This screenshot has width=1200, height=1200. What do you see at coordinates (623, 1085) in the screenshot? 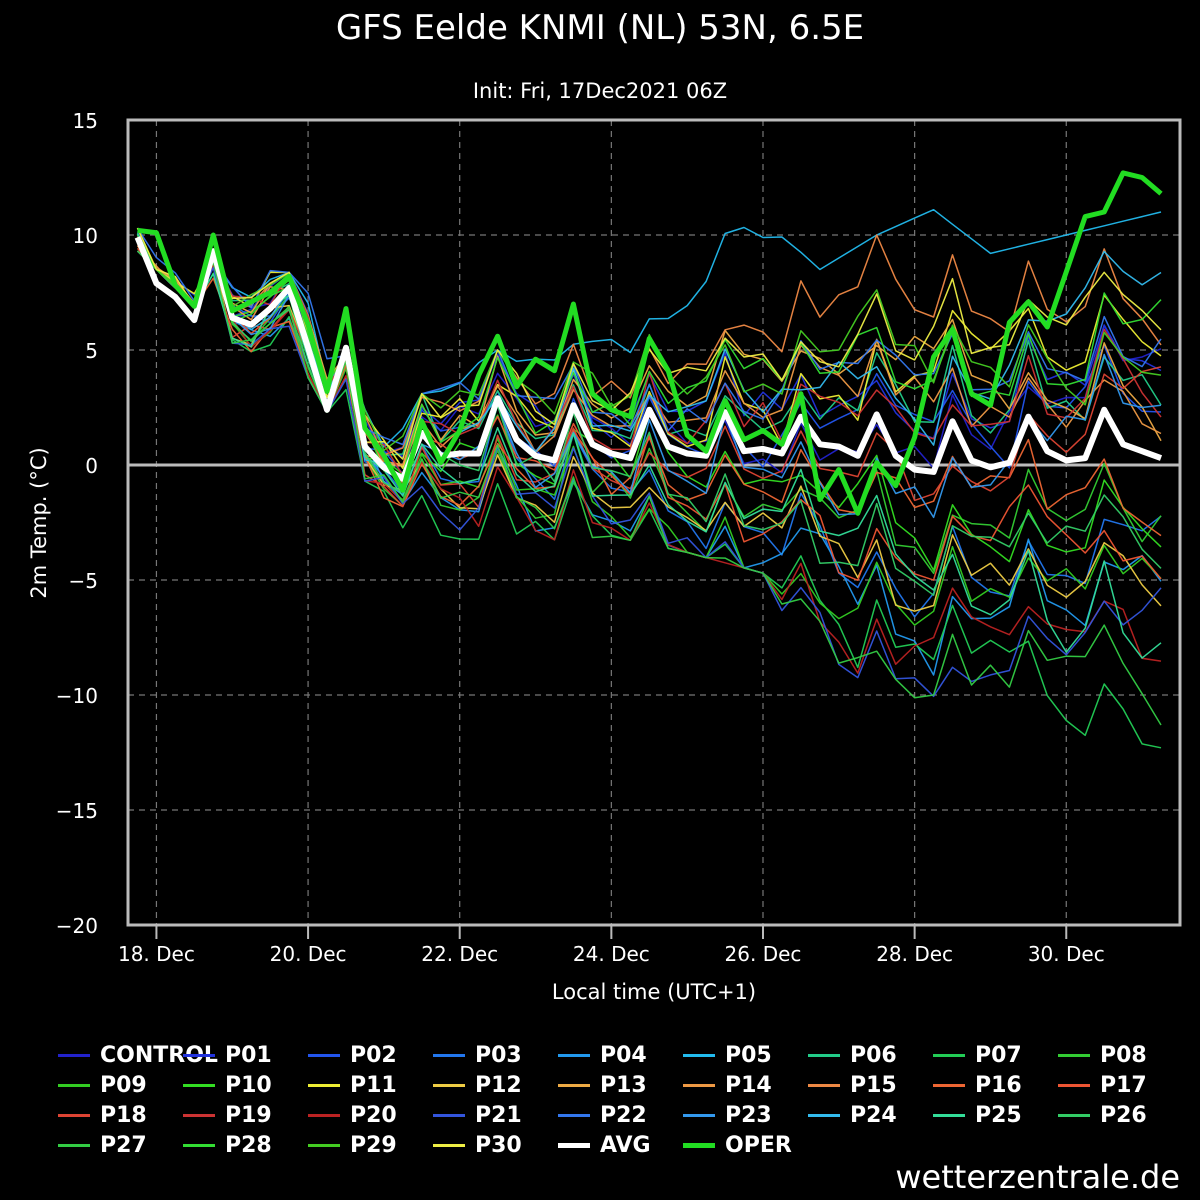
I see `legend-label: P13` at bounding box center [623, 1085].